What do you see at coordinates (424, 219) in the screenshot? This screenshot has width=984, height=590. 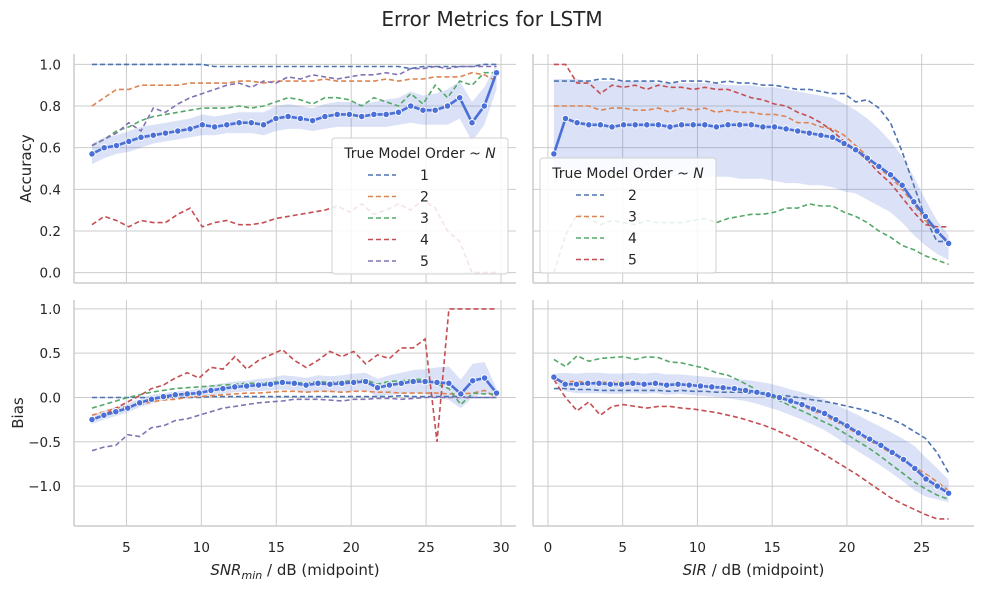 I see `legend-label-3: 3` at bounding box center [424, 219].